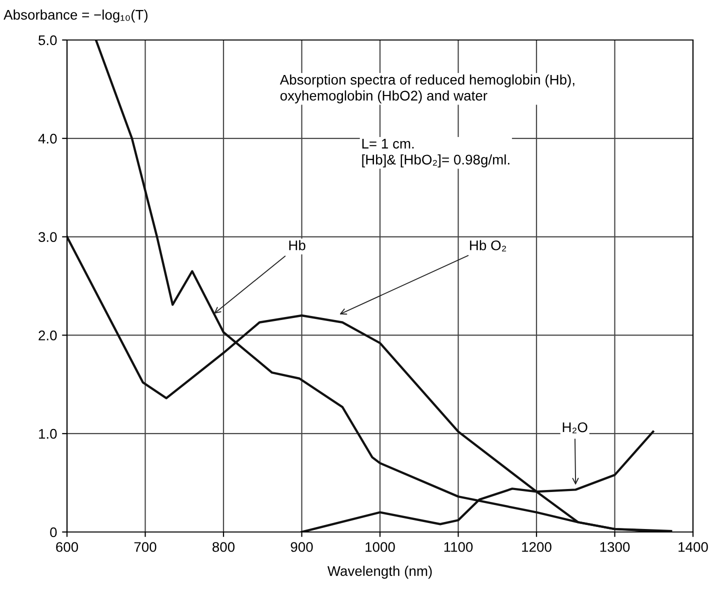 The width and height of the screenshot is (711, 592). I want to click on x-tick-label: 600, so click(67, 547).